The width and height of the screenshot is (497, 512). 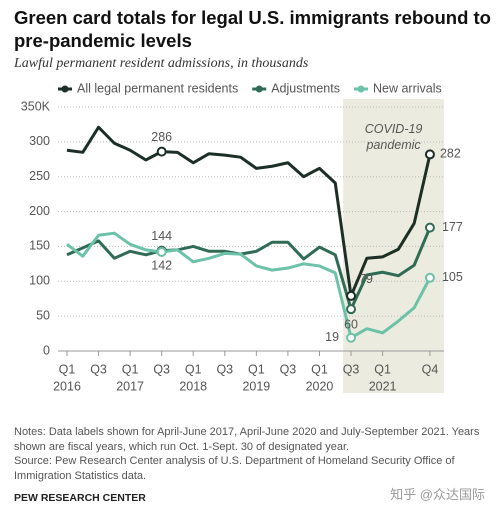 What do you see at coordinates (332, 337) in the screenshot?
I see `value-label: 19` at bounding box center [332, 337].